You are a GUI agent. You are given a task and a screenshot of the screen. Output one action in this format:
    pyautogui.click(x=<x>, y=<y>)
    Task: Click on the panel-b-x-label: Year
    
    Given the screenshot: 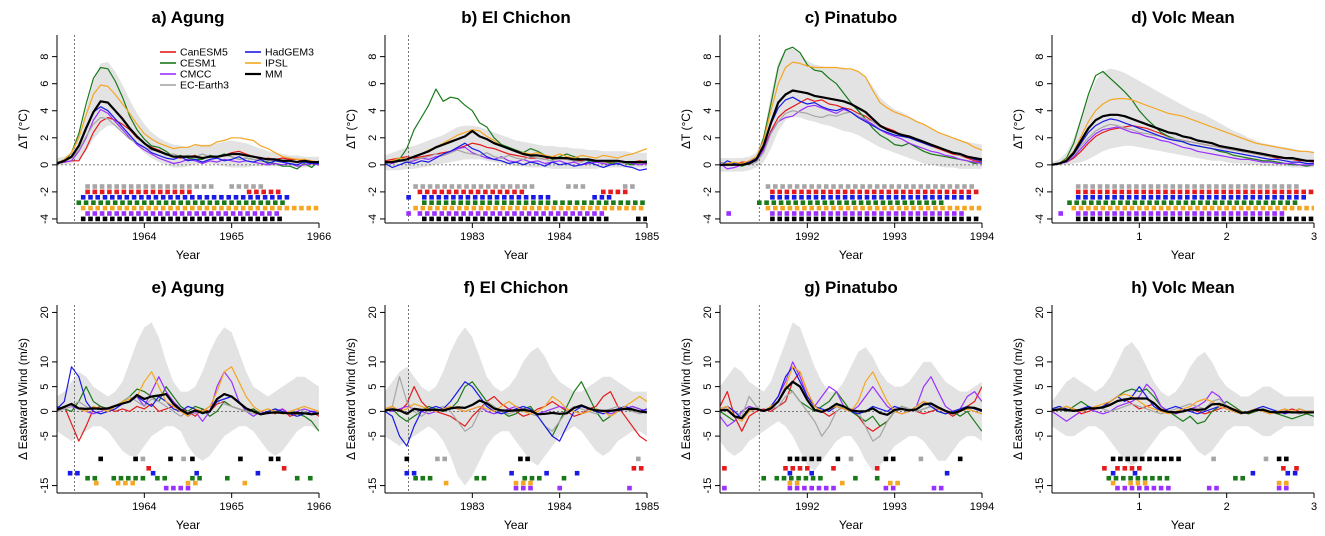 What is the action you would take?
    pyautogui.click(x=516, y=255)
    